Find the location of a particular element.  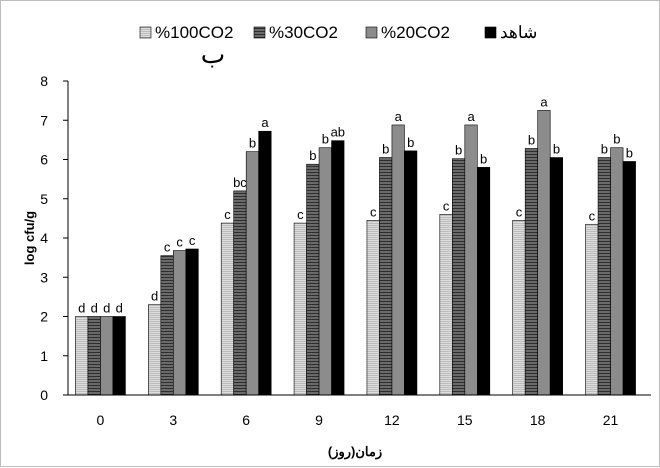

y-tick-label: 6 is located at coordinates (44, 160).